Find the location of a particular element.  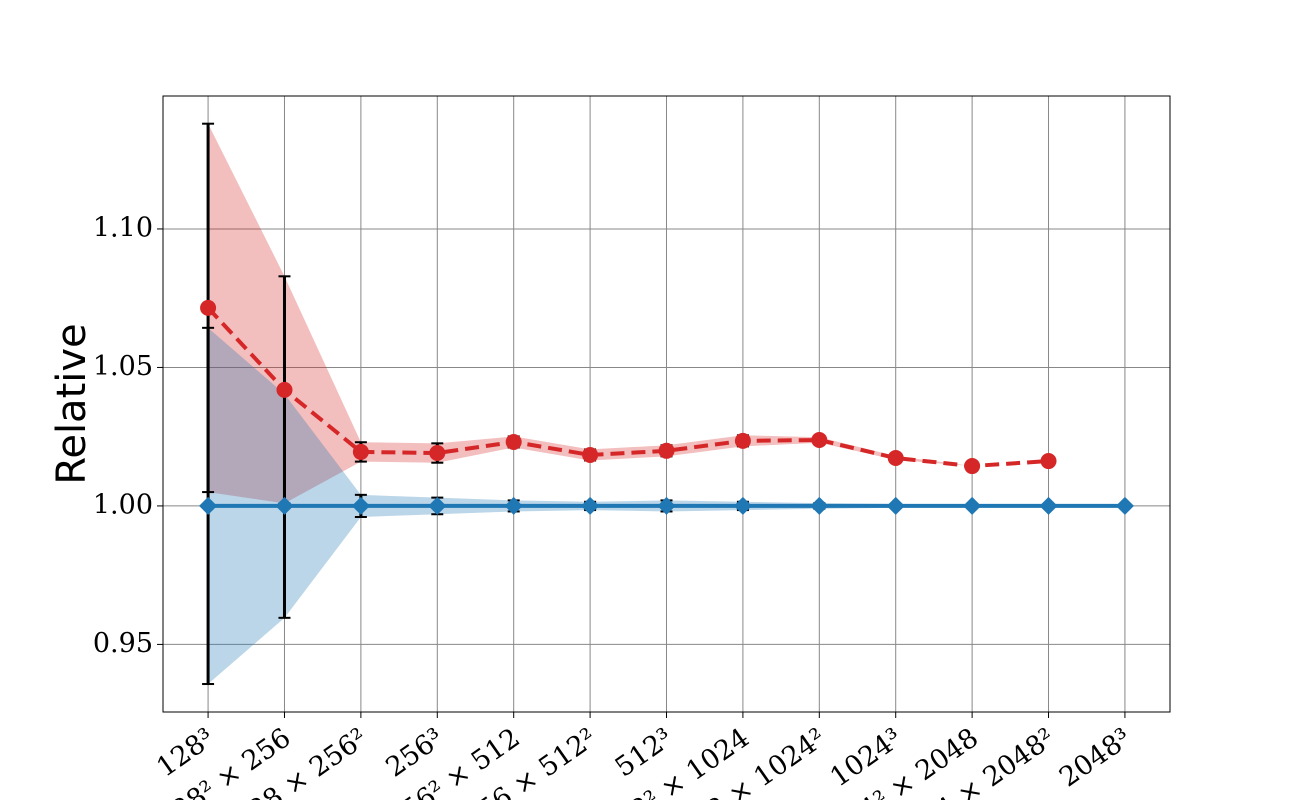

y-tick-label: 1.10 is located at coordinates (123, 227).